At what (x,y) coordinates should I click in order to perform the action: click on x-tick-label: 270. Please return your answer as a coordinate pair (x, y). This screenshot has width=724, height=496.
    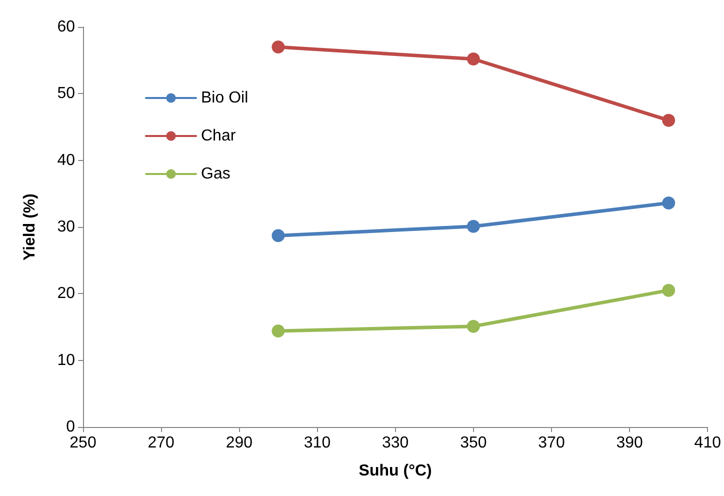
    Looking at the image, I should click on (161, 443).